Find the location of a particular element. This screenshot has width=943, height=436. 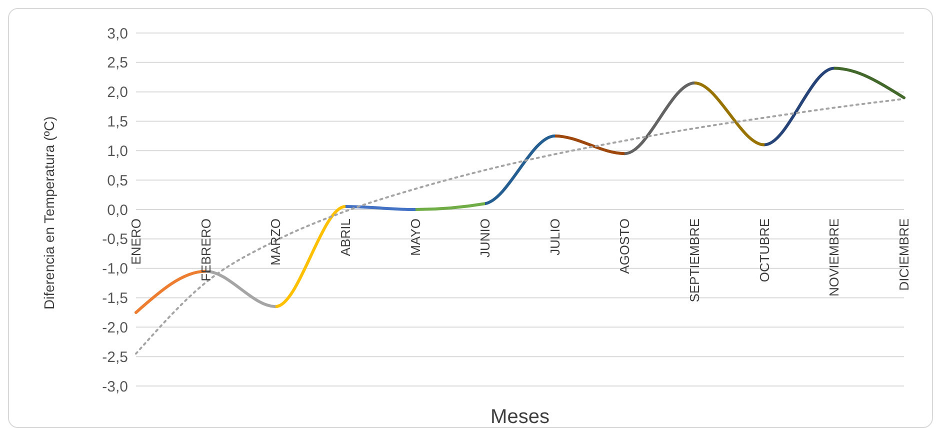

x-tick-label: SEPTIEMBRE is located at coordinates (694, 260).